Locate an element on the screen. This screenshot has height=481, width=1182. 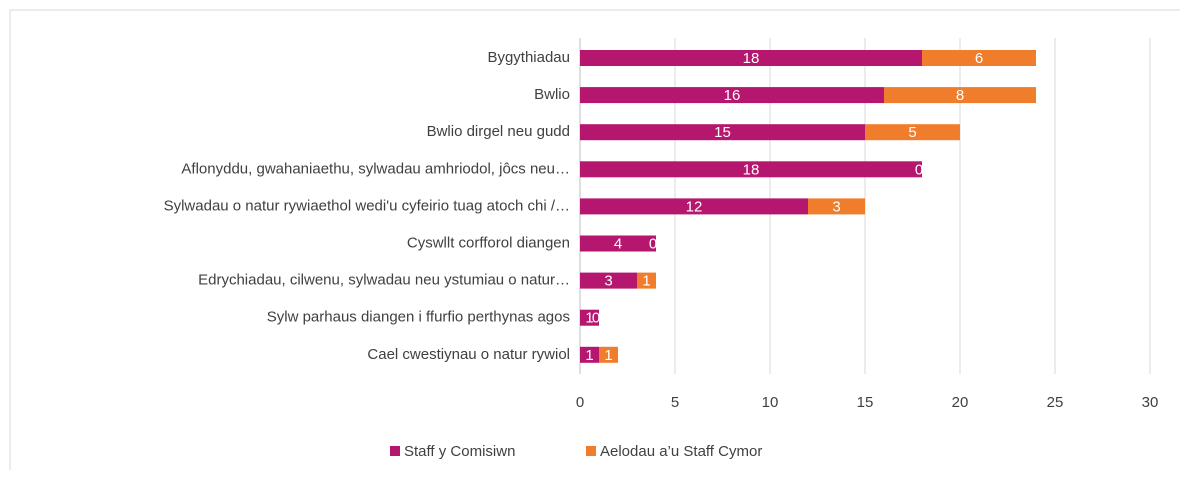
x-tick-label: 15 is located at coordinates (865, 402).